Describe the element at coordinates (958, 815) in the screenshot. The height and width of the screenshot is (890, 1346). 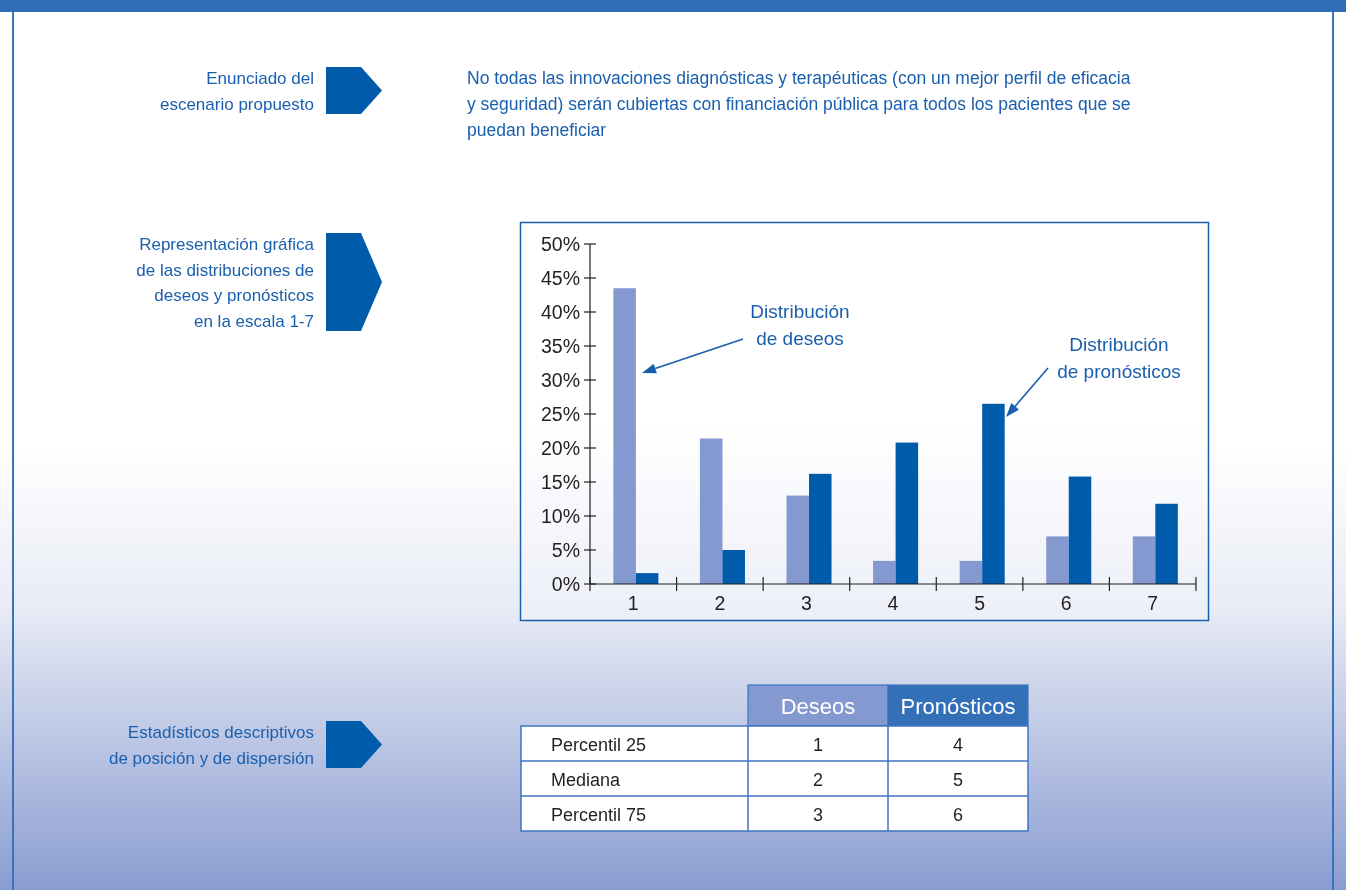
I see `data-label: 6` at that location.